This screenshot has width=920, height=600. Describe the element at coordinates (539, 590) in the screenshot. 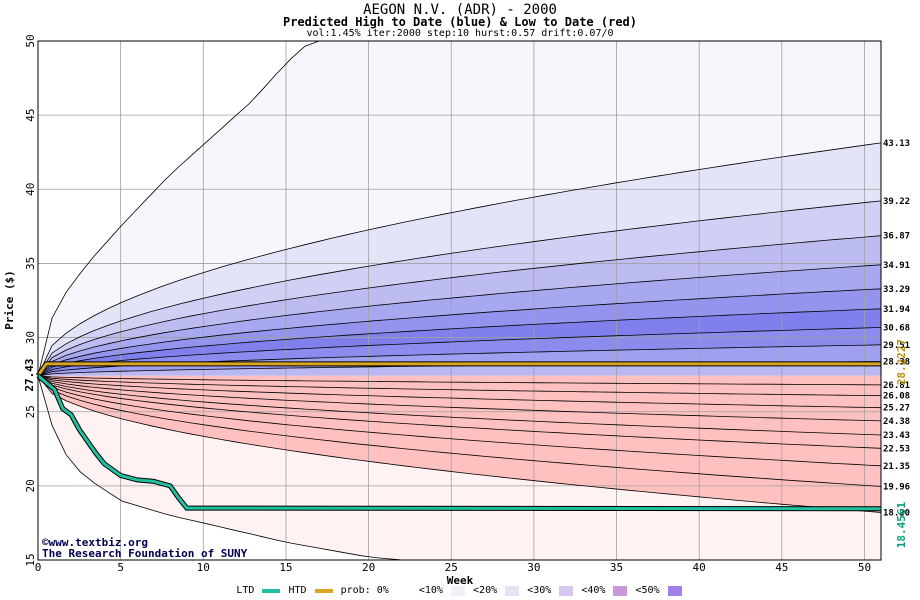

I see `legend-item-3: <30%` at that location.